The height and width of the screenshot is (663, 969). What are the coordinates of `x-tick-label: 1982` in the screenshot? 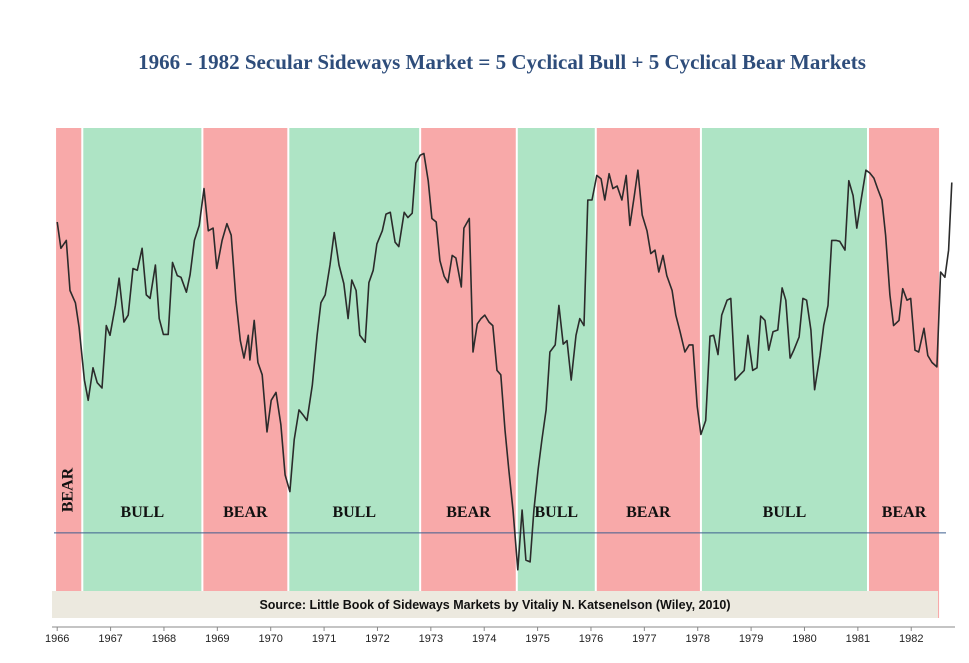 It's located at (911, 639).